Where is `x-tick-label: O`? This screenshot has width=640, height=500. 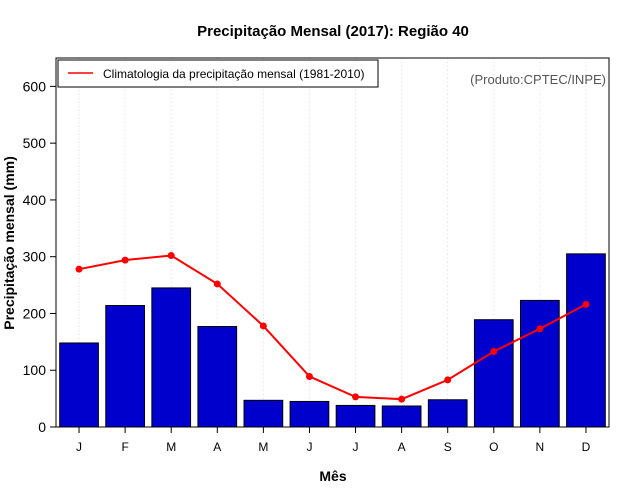 x-tick-label: O is located at coordinates (493, 447).